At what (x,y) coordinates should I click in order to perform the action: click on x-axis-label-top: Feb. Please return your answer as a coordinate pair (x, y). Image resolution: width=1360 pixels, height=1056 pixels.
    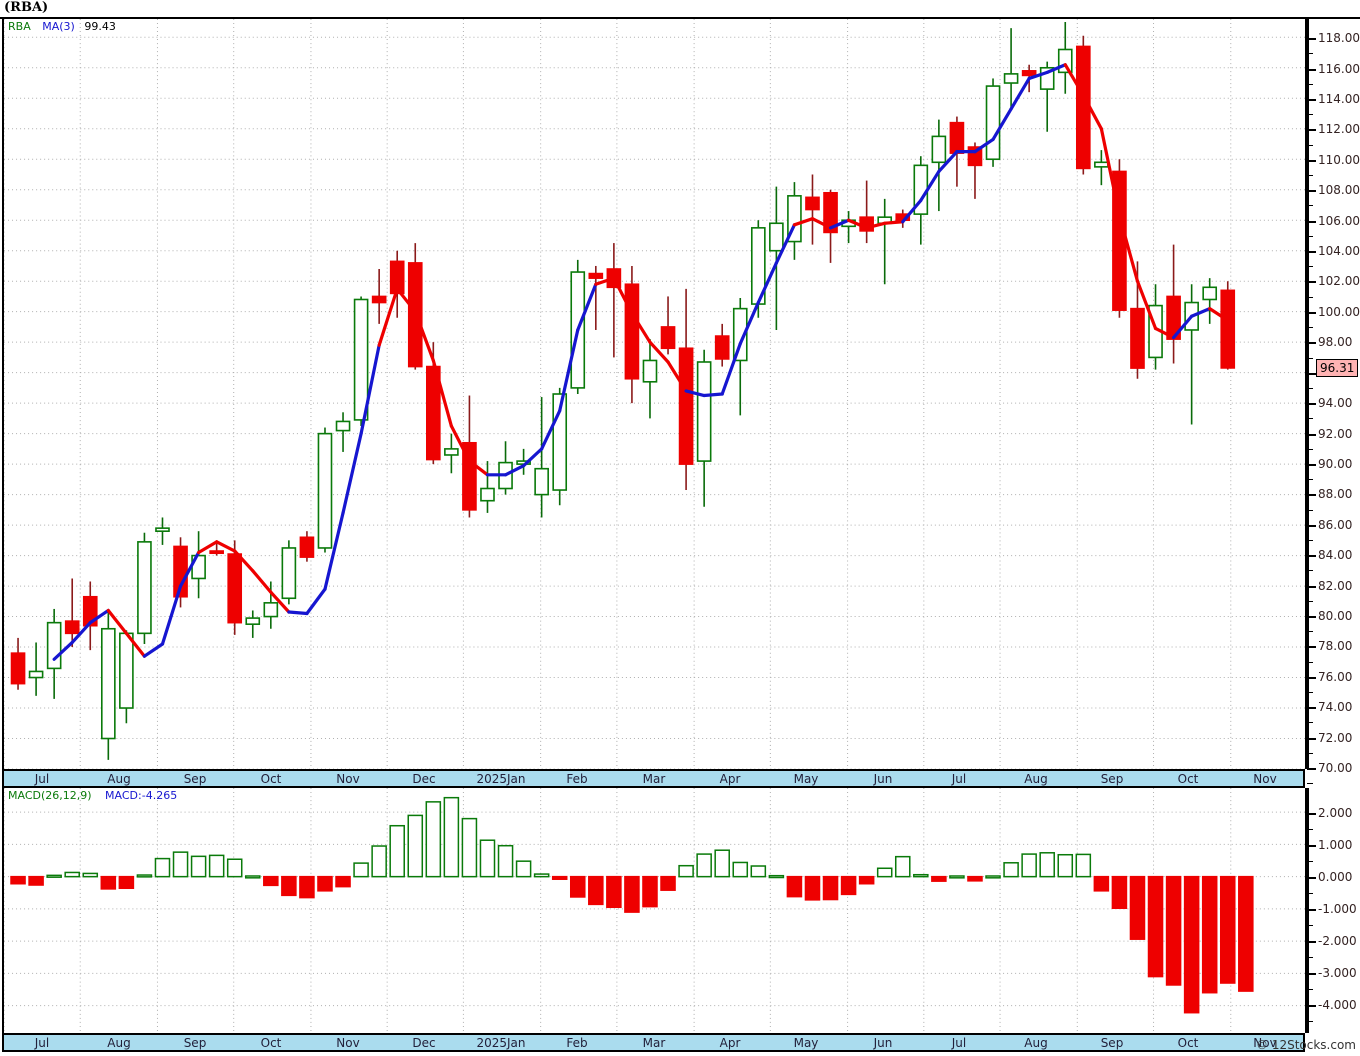
    Looking at the image, I should click on (577, 779).